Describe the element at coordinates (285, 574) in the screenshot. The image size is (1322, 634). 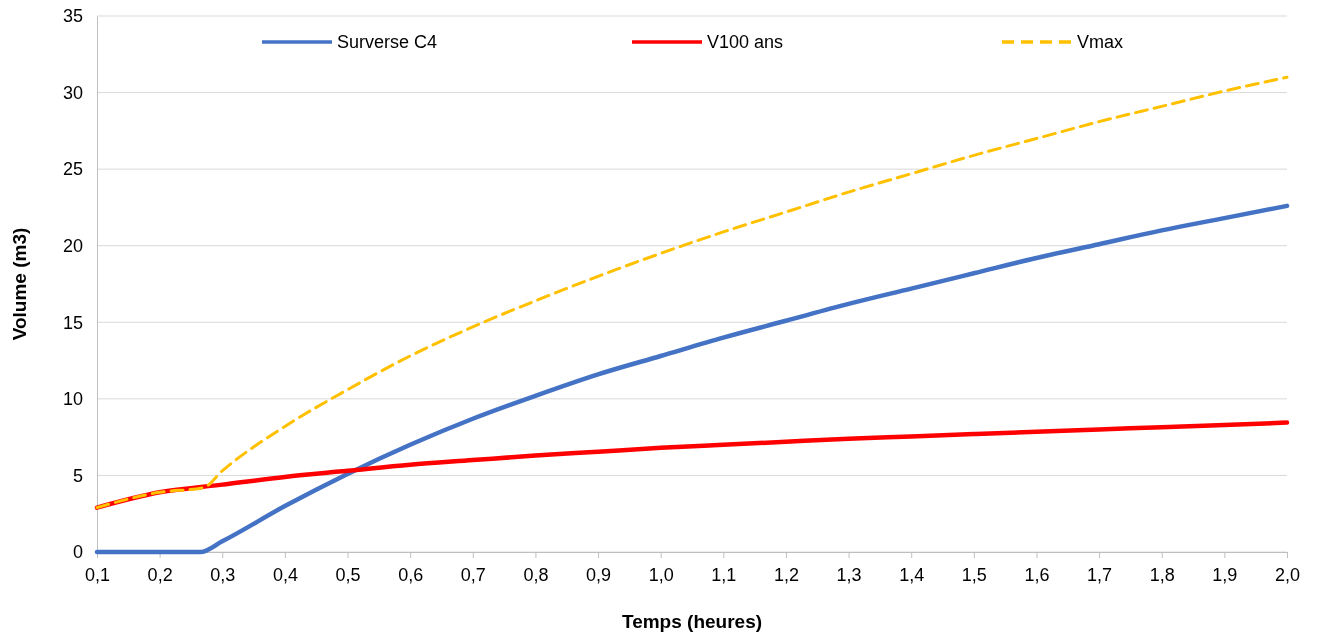
I see `x-tick-label: 0,4` at that location.